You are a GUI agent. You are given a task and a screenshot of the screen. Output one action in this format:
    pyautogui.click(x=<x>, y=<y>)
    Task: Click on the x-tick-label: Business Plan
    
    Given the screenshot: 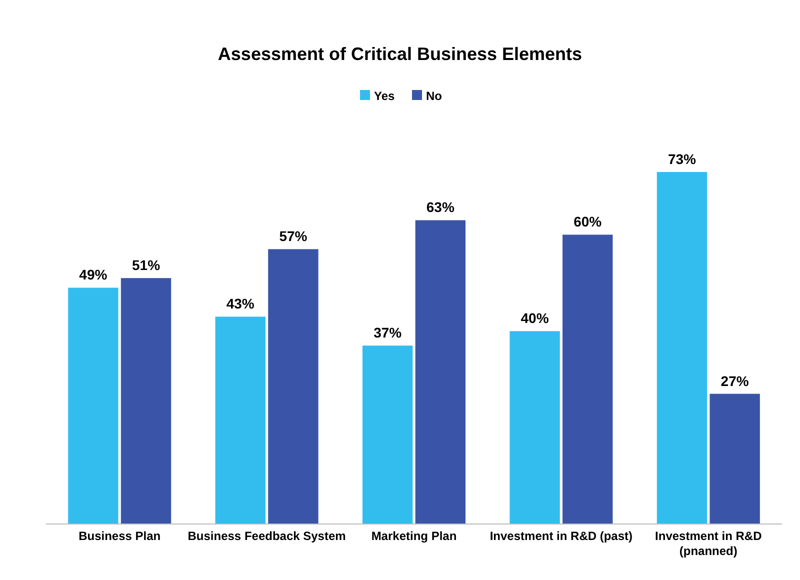 What is the action you would take?
    pyautogui.click(x=119, y=536)
    